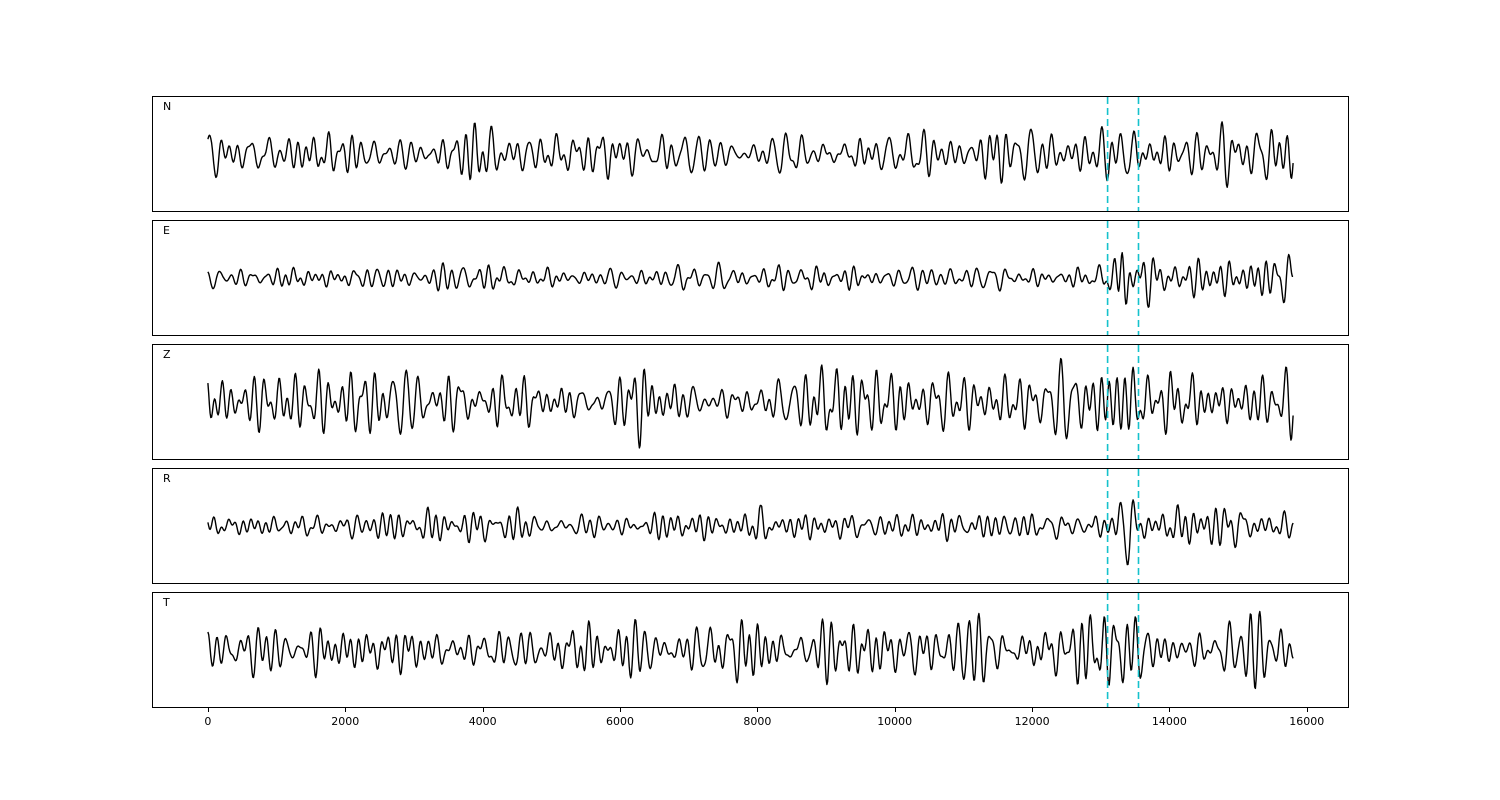 This screenshot has width=1500, height=800. I want to click on x-tick-label-8000: 8000, so click(757, 721).